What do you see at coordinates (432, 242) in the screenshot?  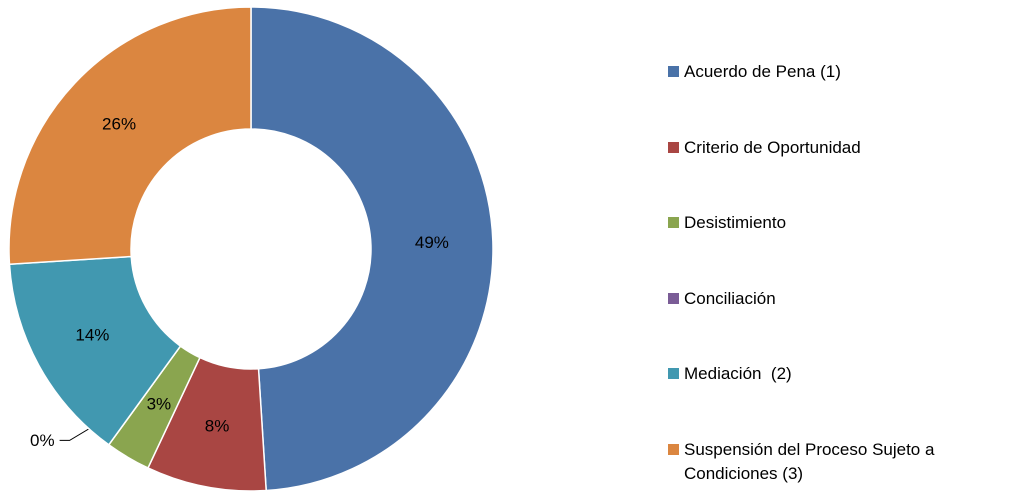 I see `data-label: 49%` at bounding box center [432, 242].